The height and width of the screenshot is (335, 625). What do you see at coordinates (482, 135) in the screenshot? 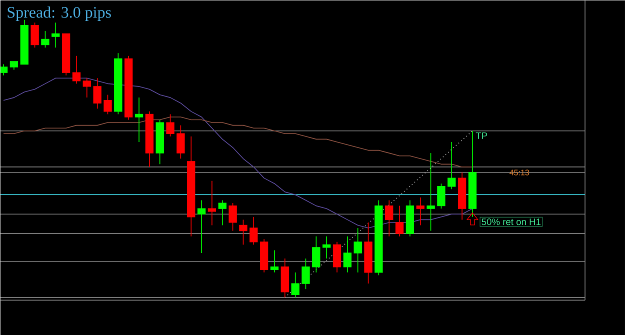
I see `annotation: TP` at bounding box center [482, 135].